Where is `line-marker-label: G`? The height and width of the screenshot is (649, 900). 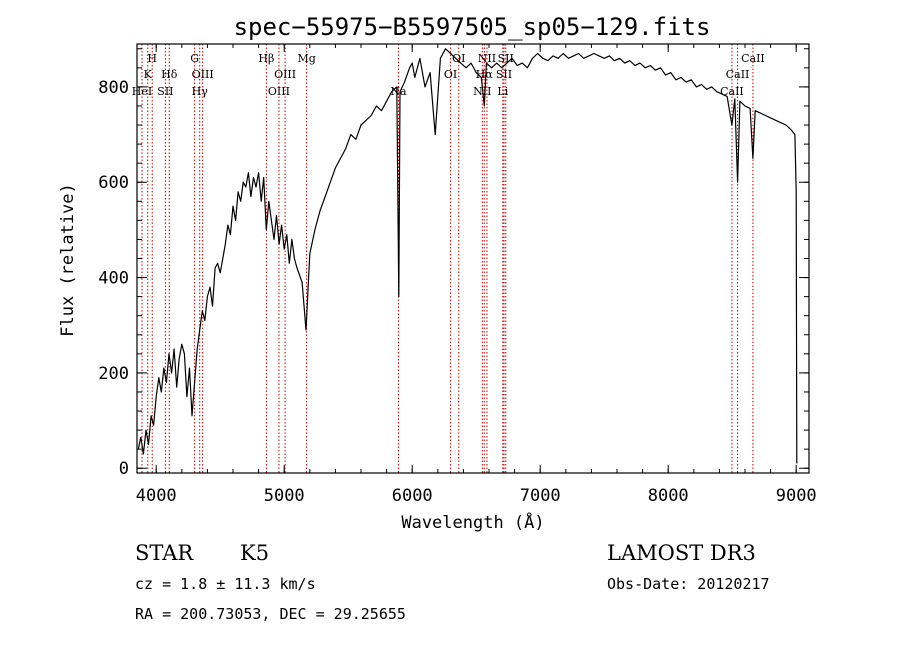
line-marker-label: G is located at coordinates (194, 58).